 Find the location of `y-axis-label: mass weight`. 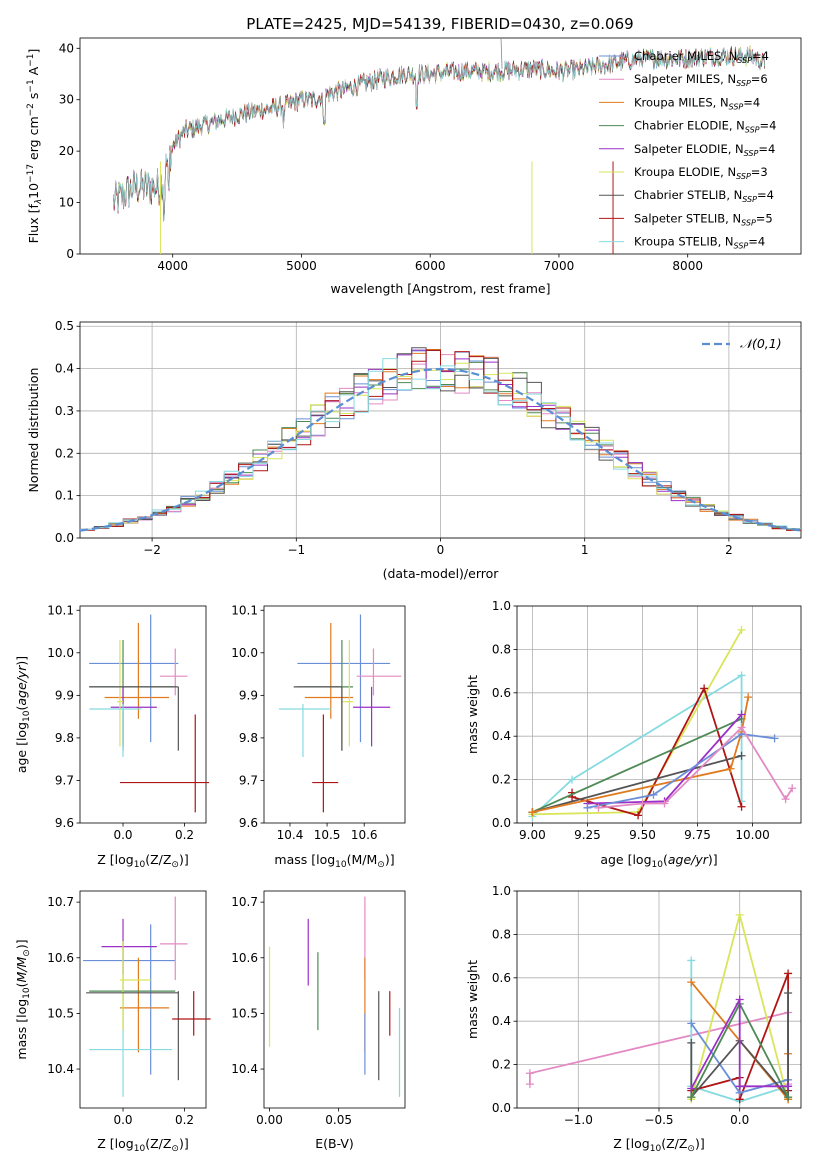

y-axis-label: mass weight is located at coordinates (472, 714).